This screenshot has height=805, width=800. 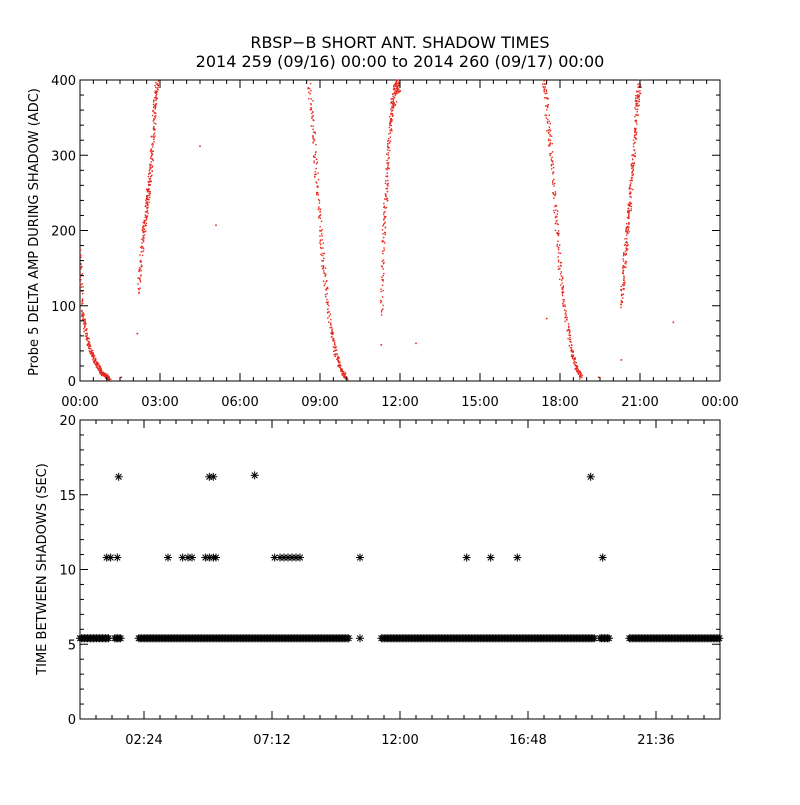 I want to click on bottom-y-tick-label: 20, so click(x=67, y=421).